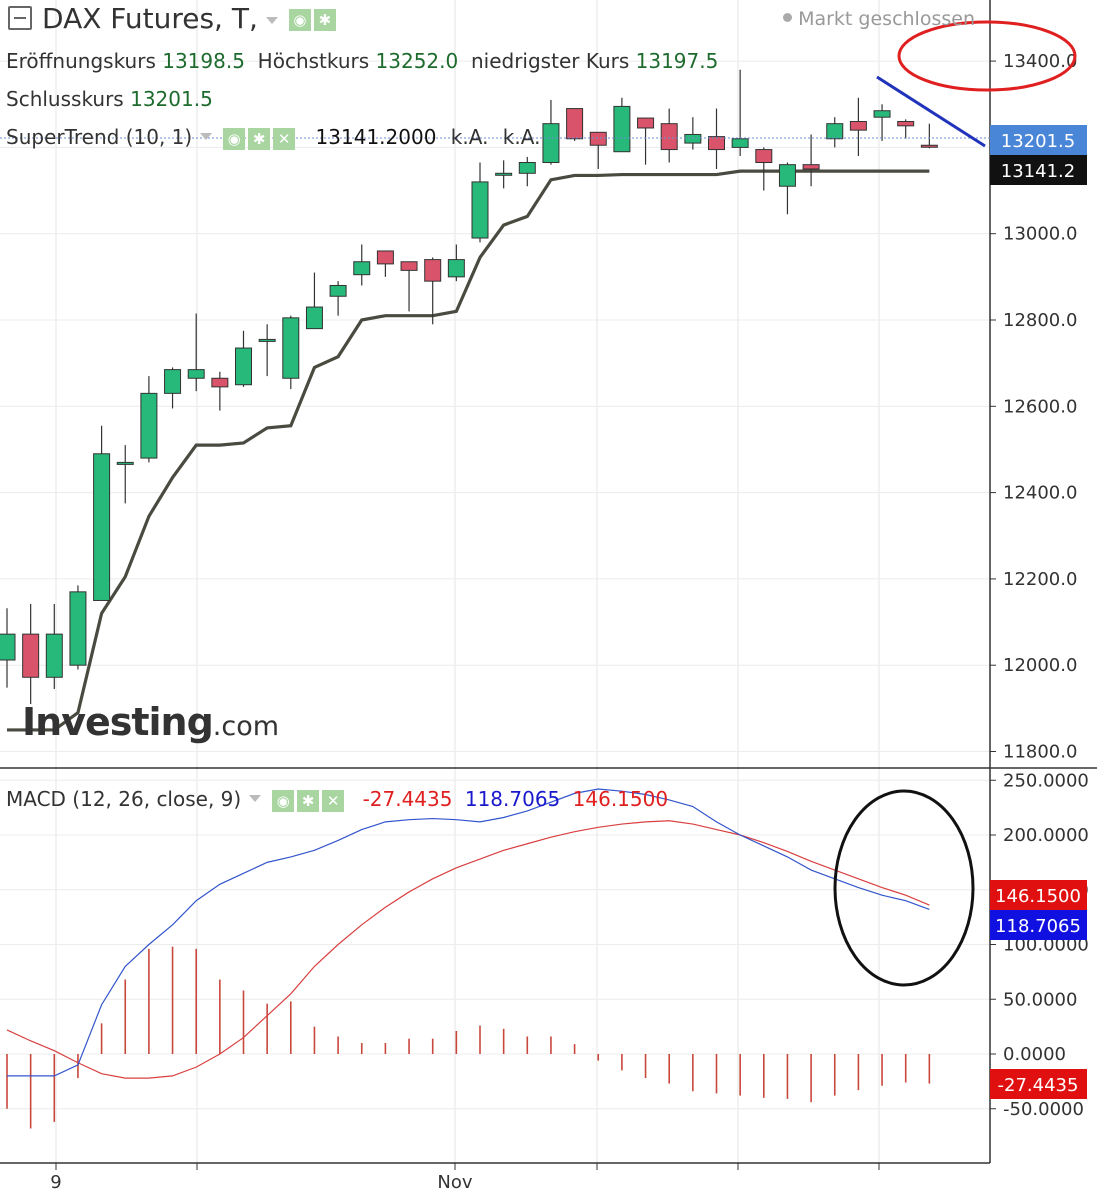 The height and width of the screenshot is (1191, 1097). What do you see at coordinates (469, 137) in the screenshot?
I see `na-value-1: k.A.` at bounding box center [469, 137].